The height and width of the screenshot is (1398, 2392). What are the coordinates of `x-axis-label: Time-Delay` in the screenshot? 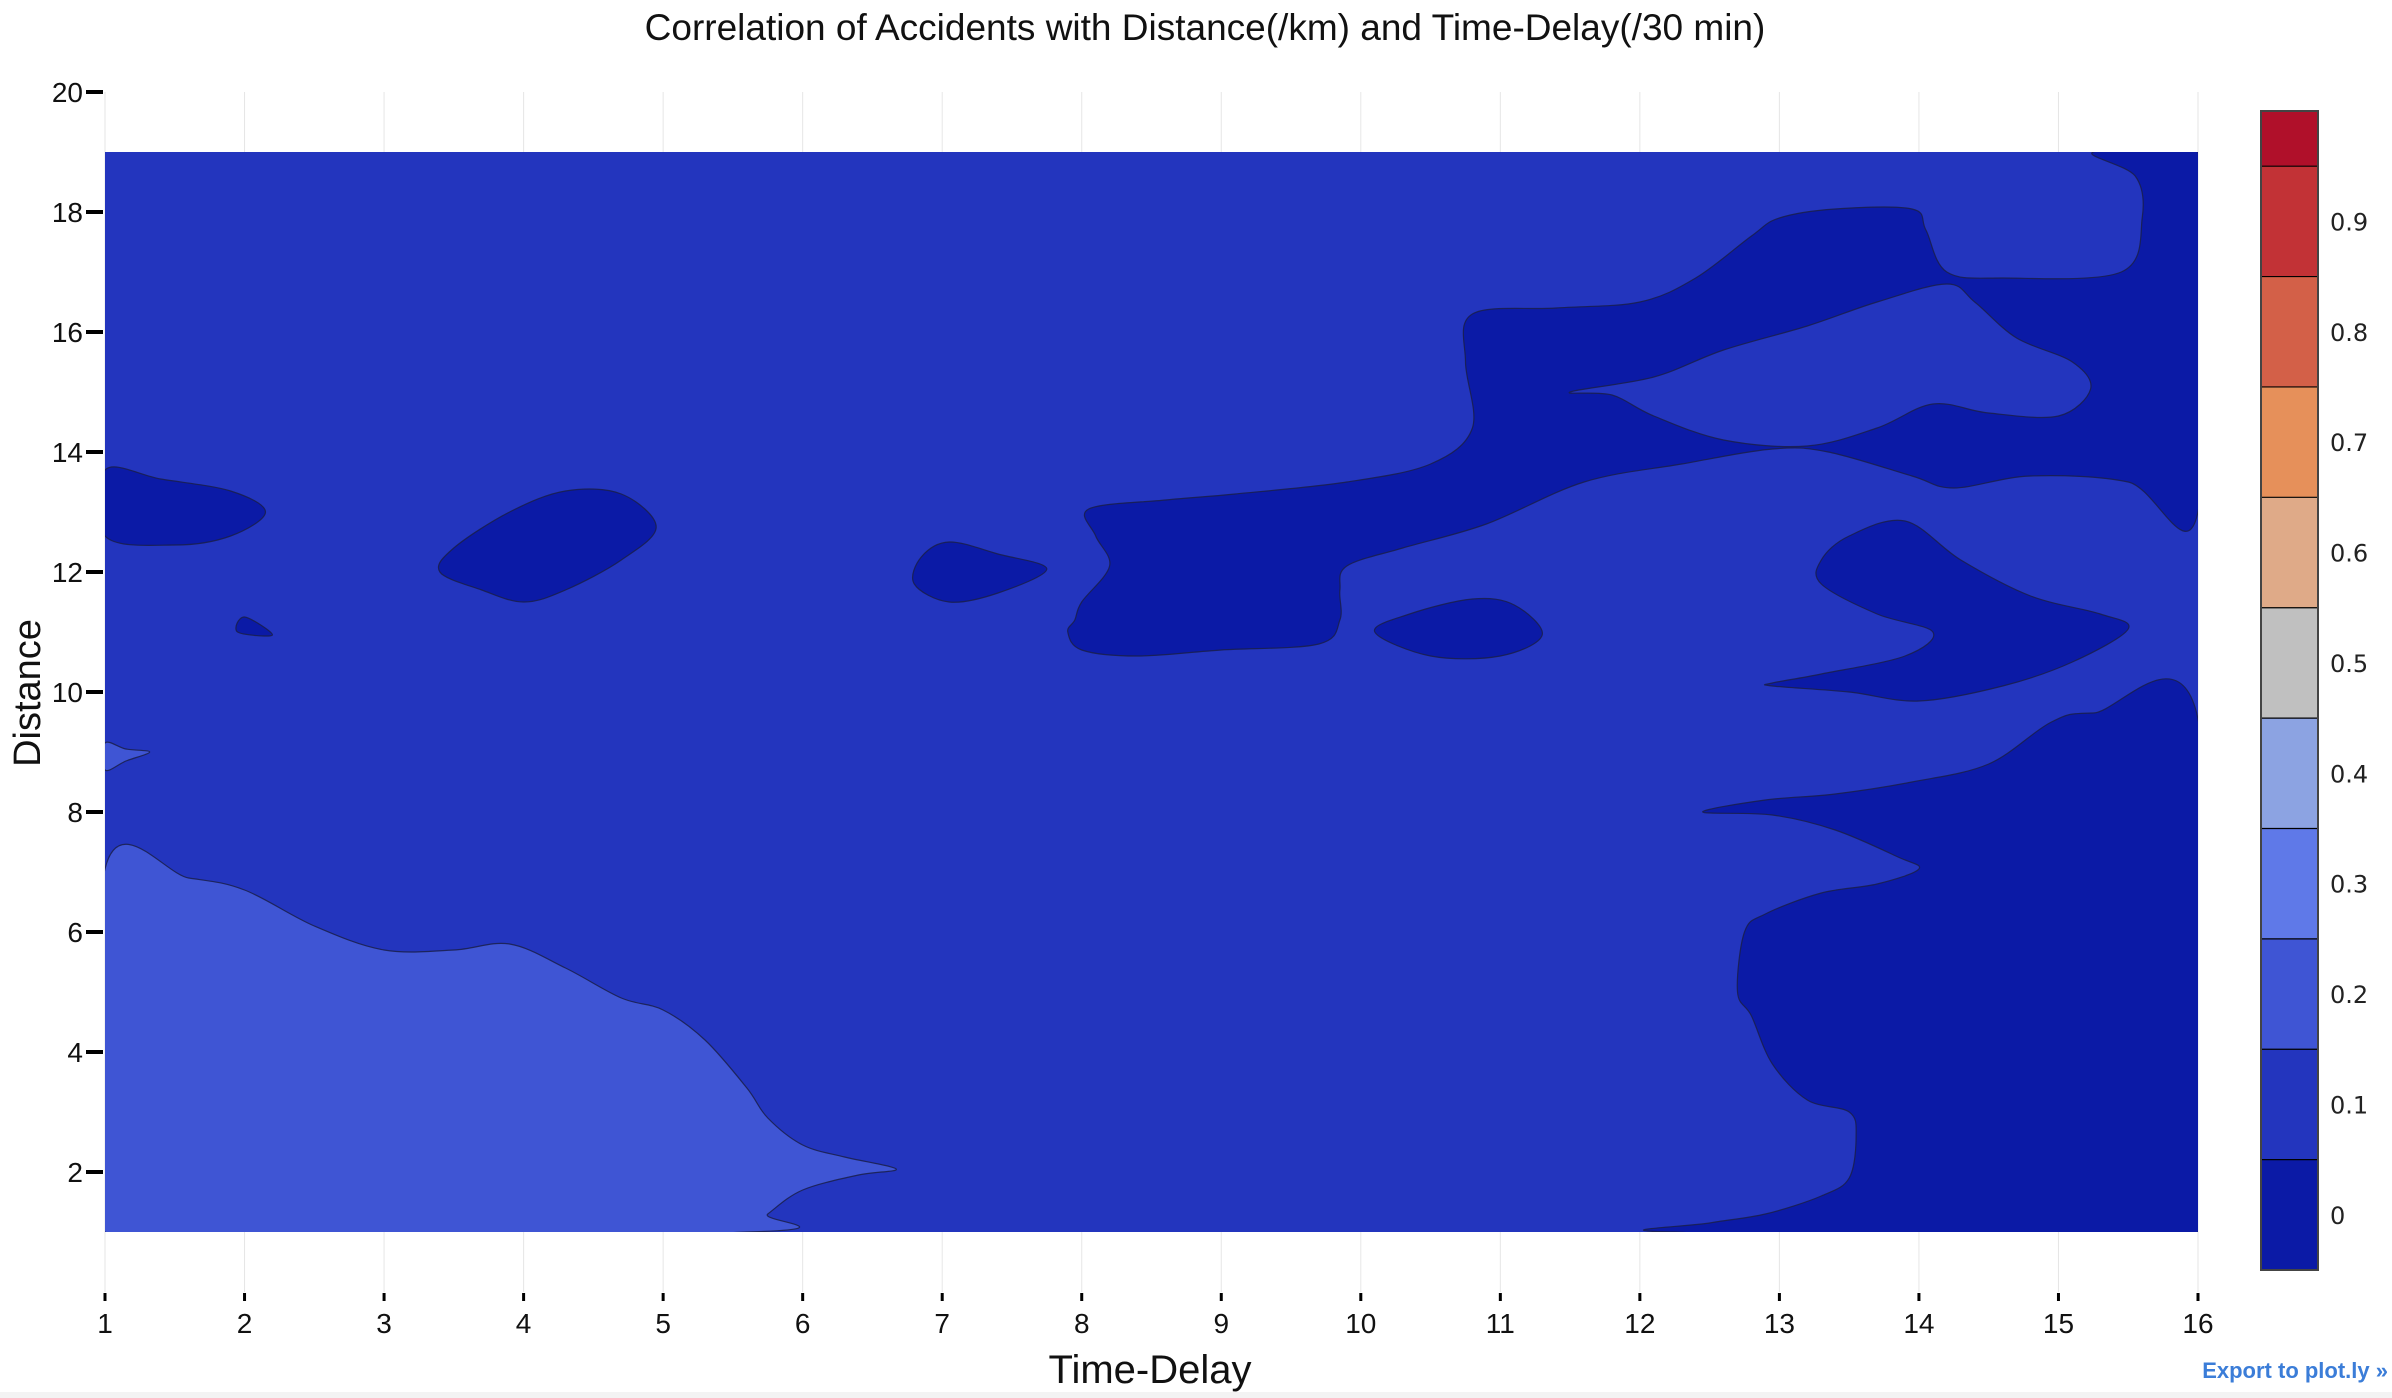 It's located at (1150, 1370).